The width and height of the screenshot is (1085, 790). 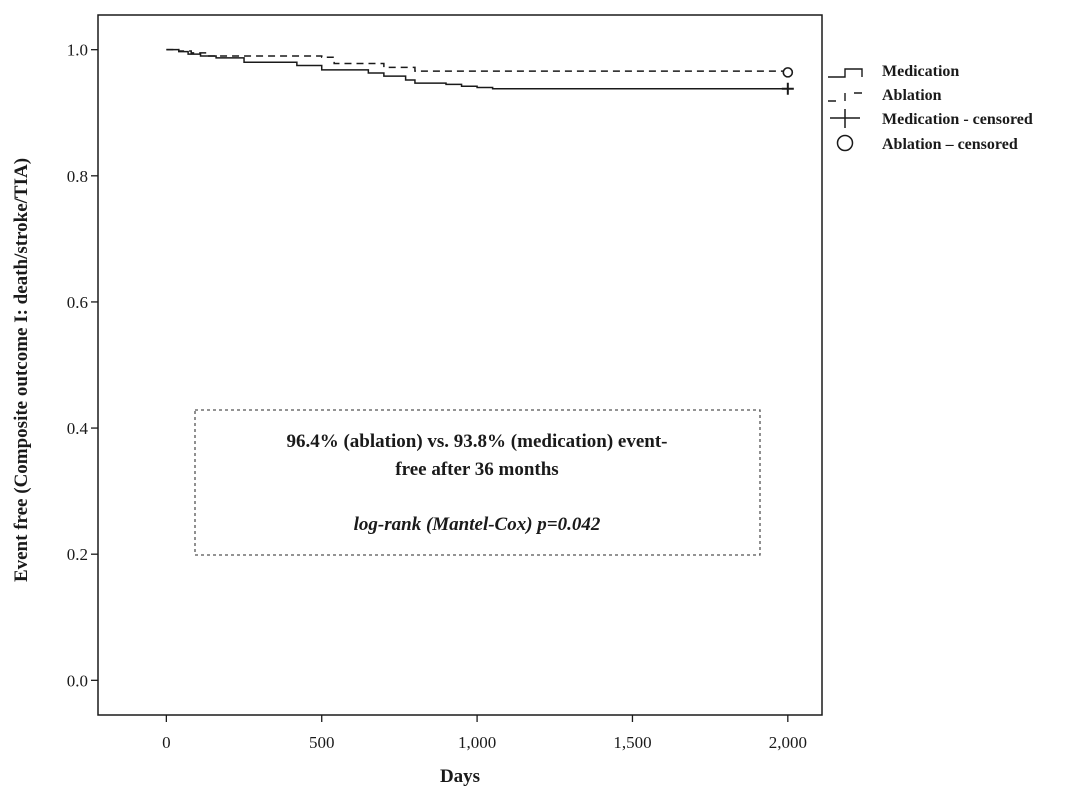 What do you see at coordinates (77, 554) in the screenshot?
I see `y-tick-label: 0.2` at bounding box center [77, 554].